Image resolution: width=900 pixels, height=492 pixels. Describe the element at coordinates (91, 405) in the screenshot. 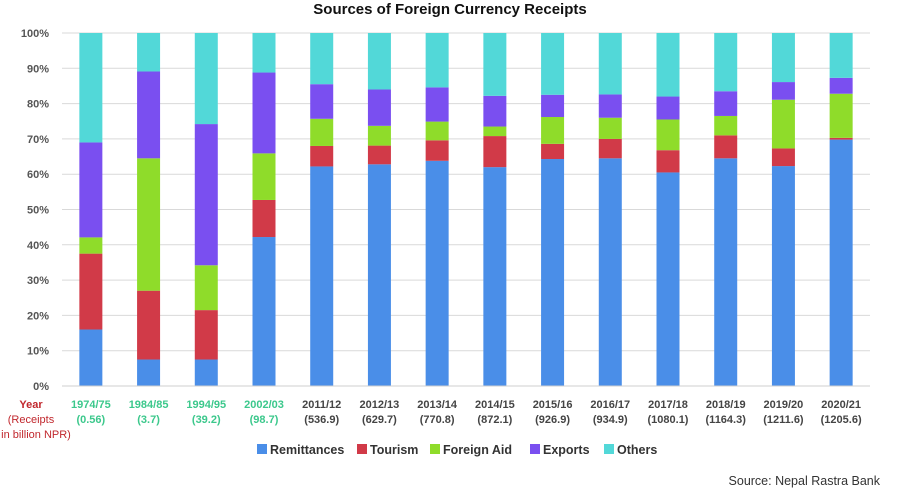

I see `x-tick-label: 1974/75` at that location.